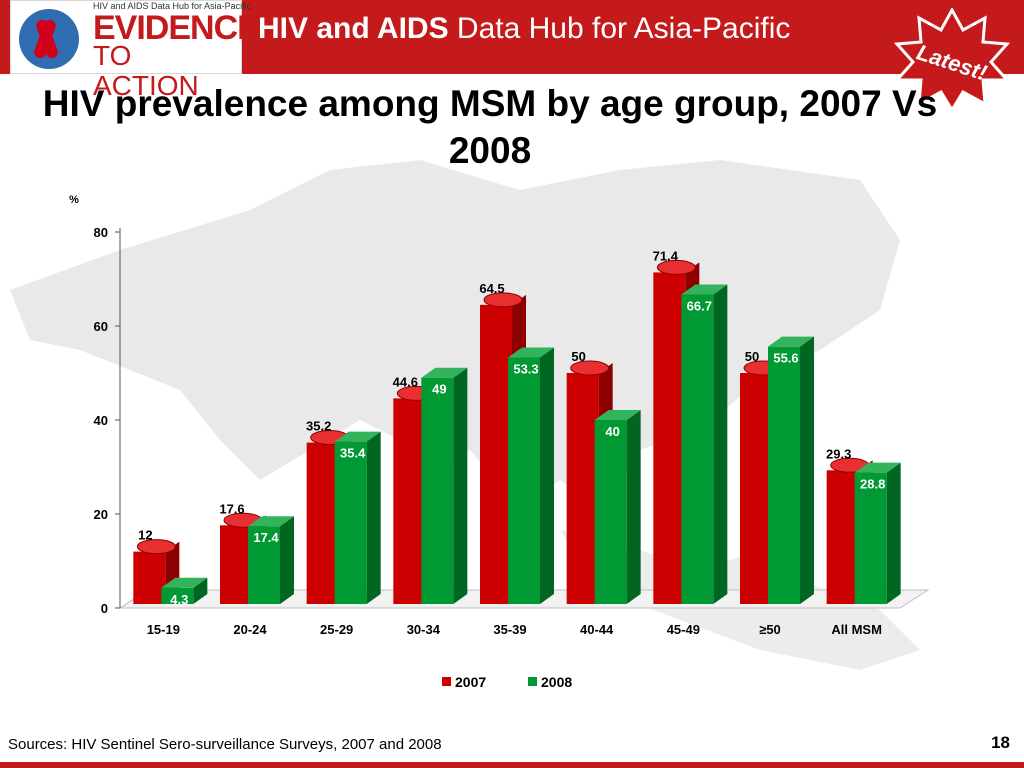 This screenshot has width=1024, height=768. I want to click on x-tick-label: 20-24, so click(250, 629).